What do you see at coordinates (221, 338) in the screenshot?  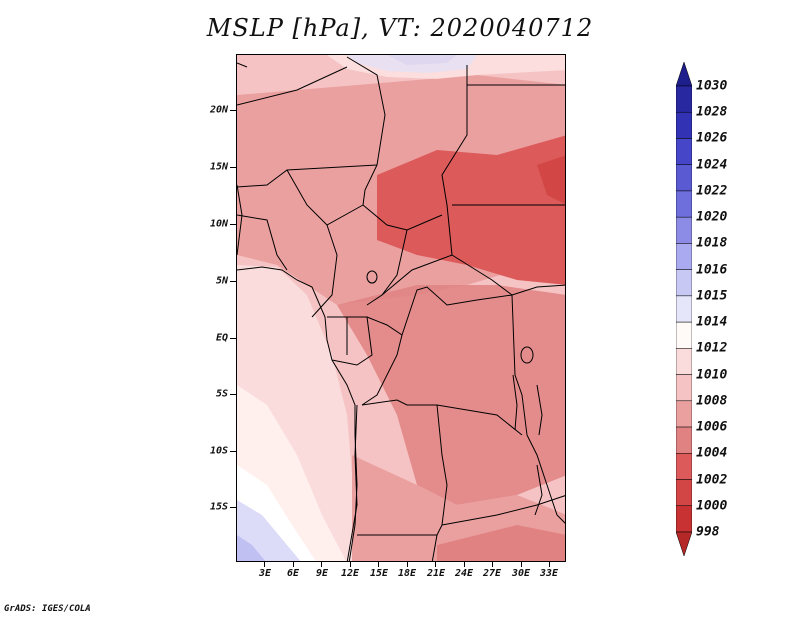 I see `lat-label-eq: EQ` at bounding box center [221, 338].